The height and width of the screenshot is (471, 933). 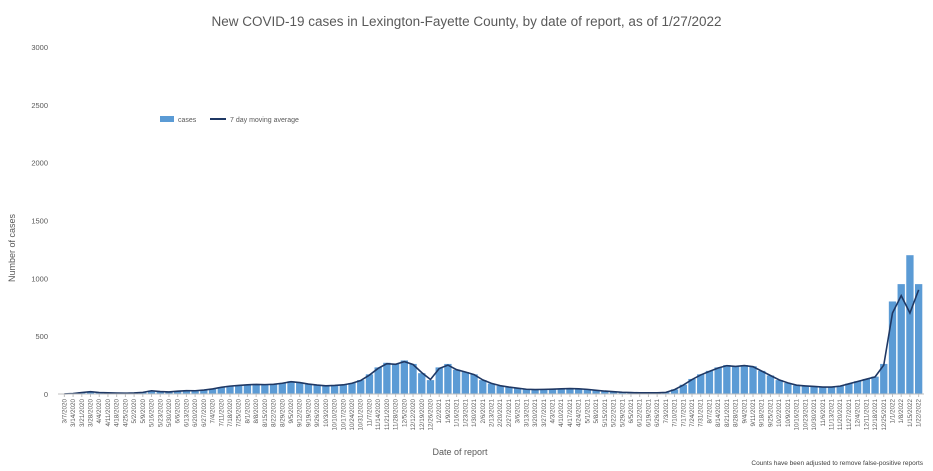 I want to click on x-tick-label: 11/13/2021, so click(x=831, y=415).